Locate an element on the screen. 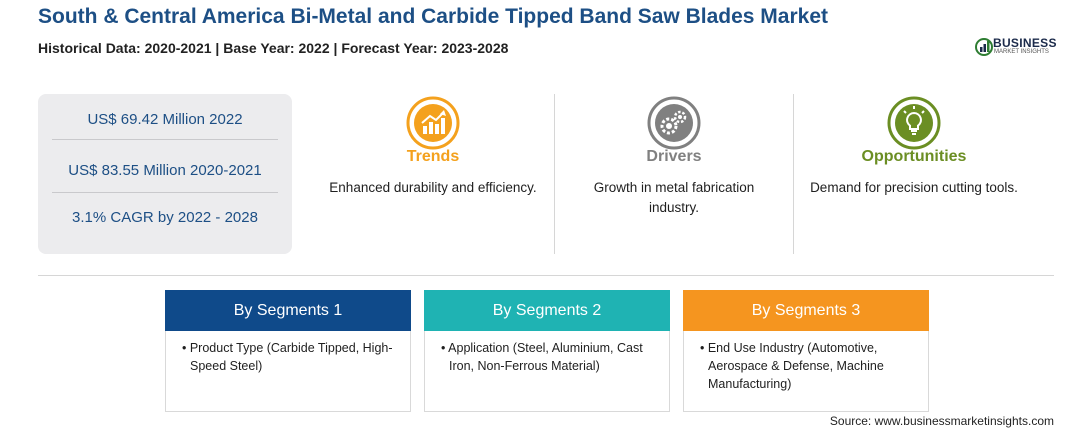 The width and height of the screenshot is (1092, 430). market-cagr: 3.1% CAGR by 2022 - 2028 is located at coordinates (165, 217).